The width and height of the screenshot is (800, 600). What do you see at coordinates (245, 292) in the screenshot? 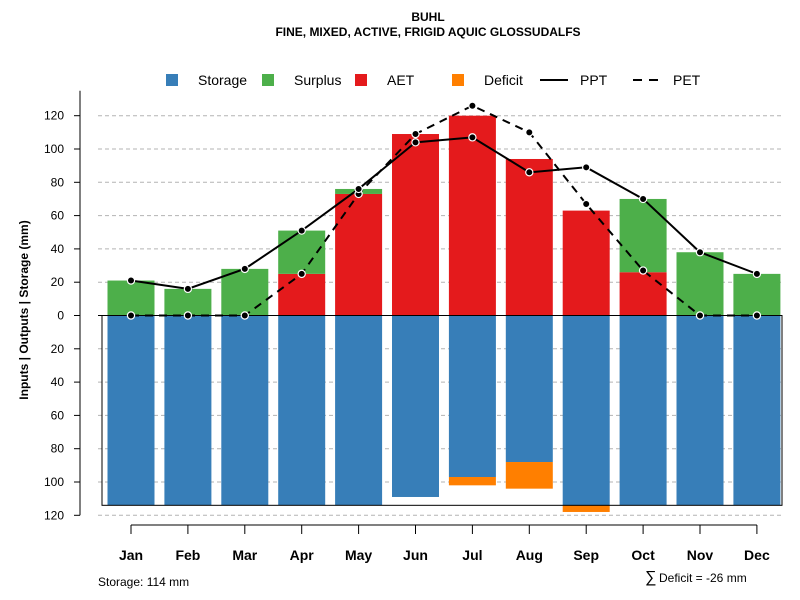
I see `surplus-bar-mar` at bounding box center [245, 292].